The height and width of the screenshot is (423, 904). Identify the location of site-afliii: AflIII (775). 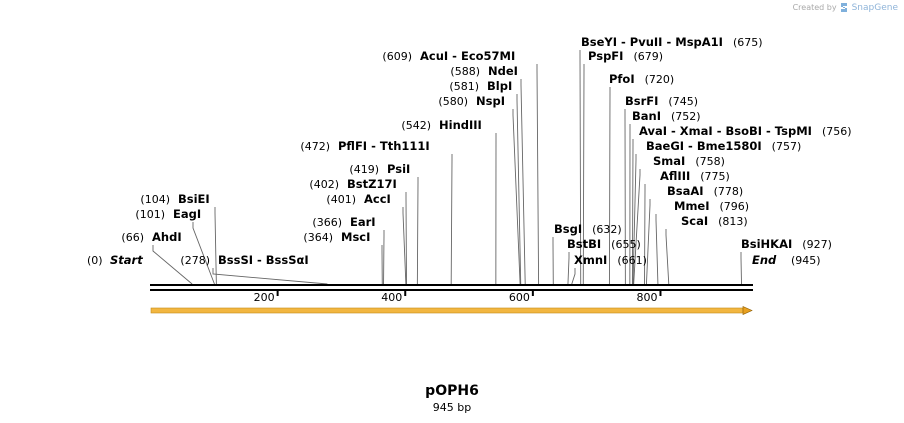
(695, 176).